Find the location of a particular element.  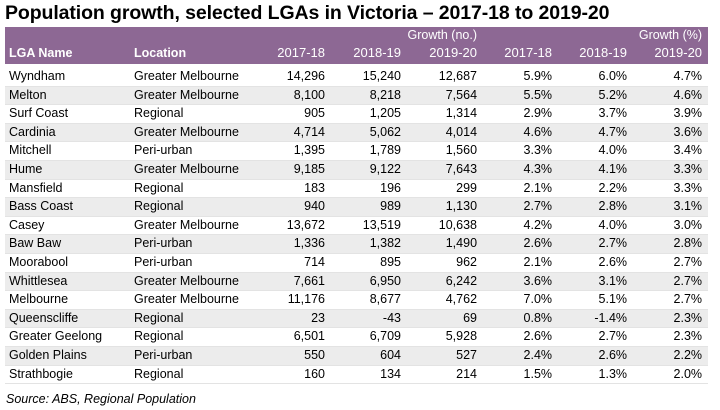

cell-growth-number: -43 is located at coordinates (369, 319).